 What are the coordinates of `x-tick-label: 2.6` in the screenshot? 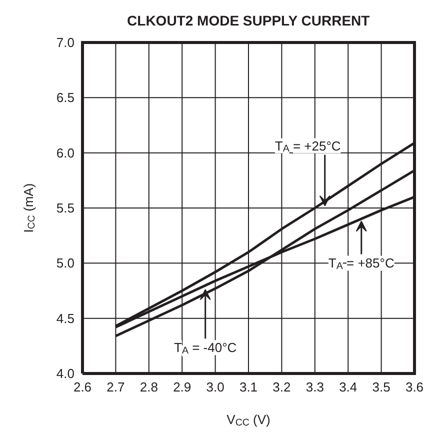 It's located at (82, 387).